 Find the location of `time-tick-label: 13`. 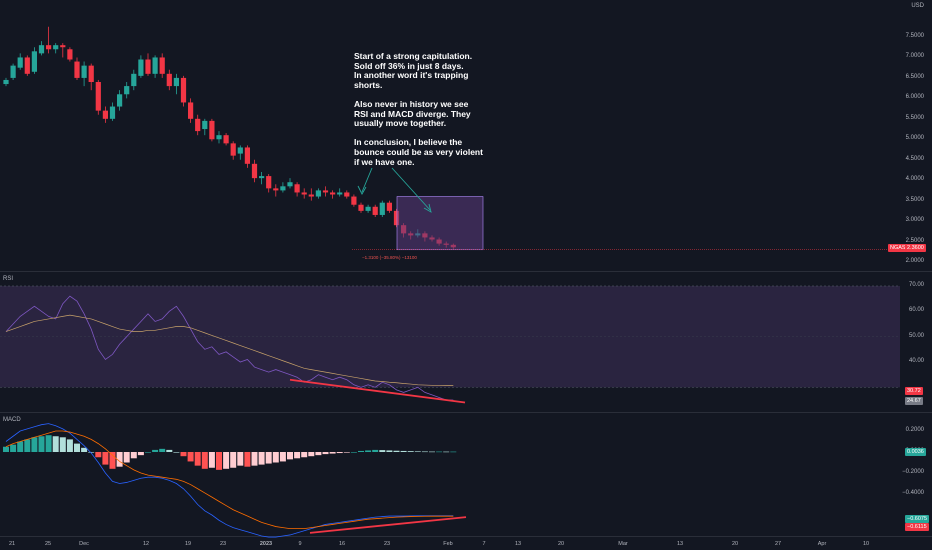

time-tick-label: 13 is located at coordinates (518, 544).